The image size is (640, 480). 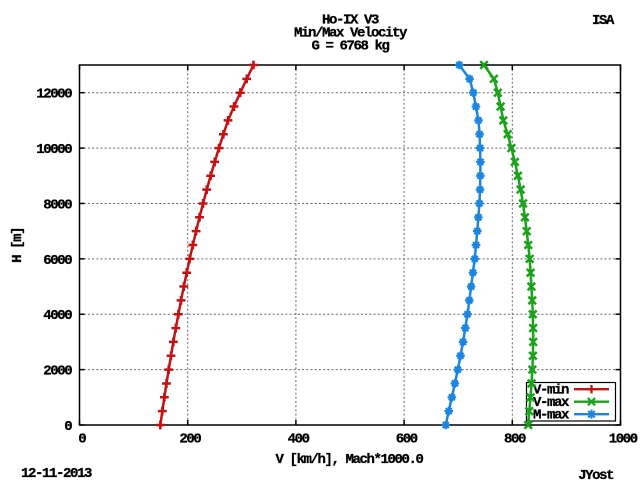 What do you see at coordinates (603, 21) in the screenshot?
I see `svg-text: ISA` at bounding box center [603, 21].